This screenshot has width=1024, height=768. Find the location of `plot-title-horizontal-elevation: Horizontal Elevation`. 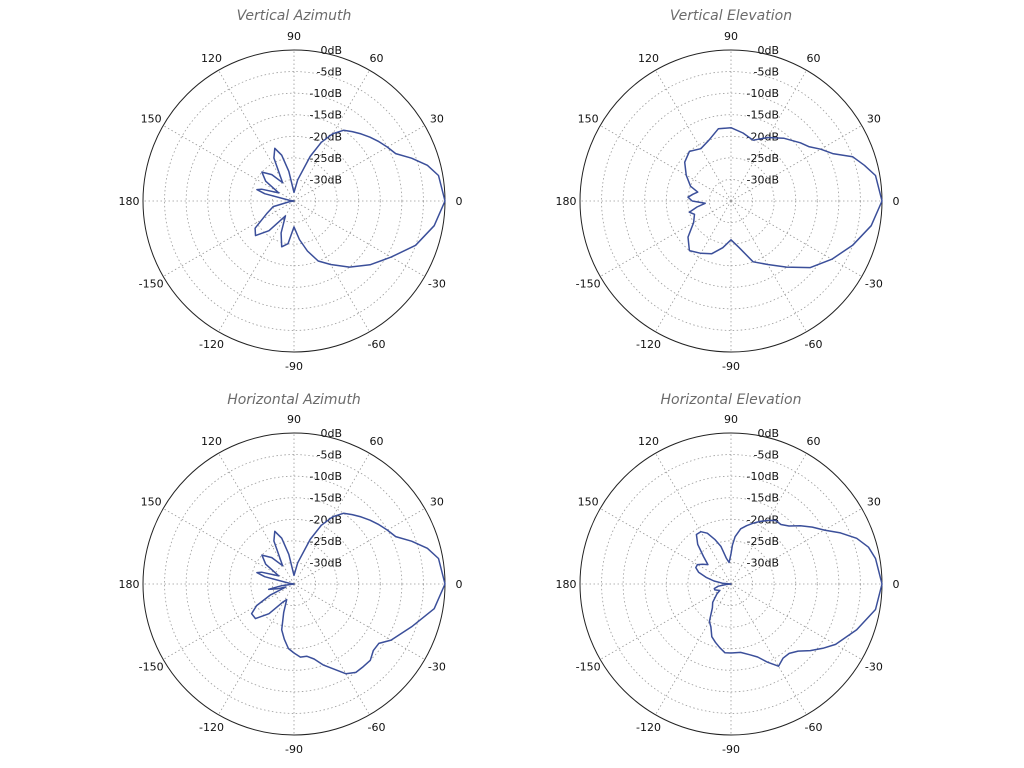

plot-title-horizontal-elevation: Horizontal Elevation is located at coordinates (731, 400).